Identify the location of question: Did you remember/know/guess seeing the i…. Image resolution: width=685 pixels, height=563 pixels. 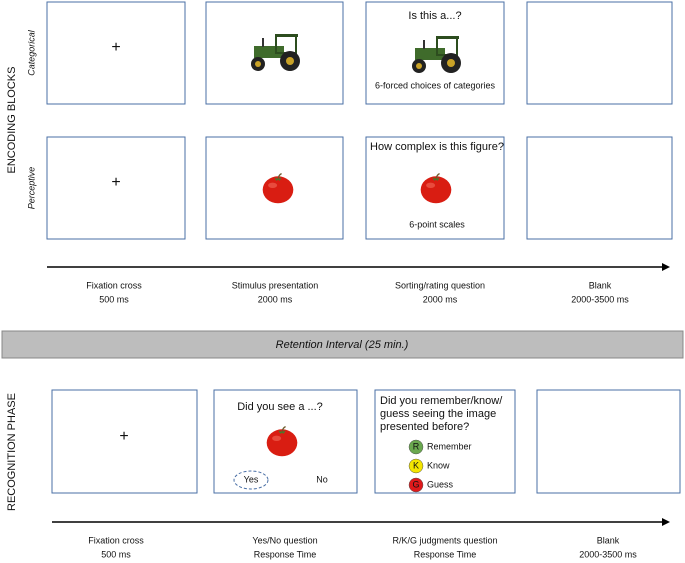
(441, 414).